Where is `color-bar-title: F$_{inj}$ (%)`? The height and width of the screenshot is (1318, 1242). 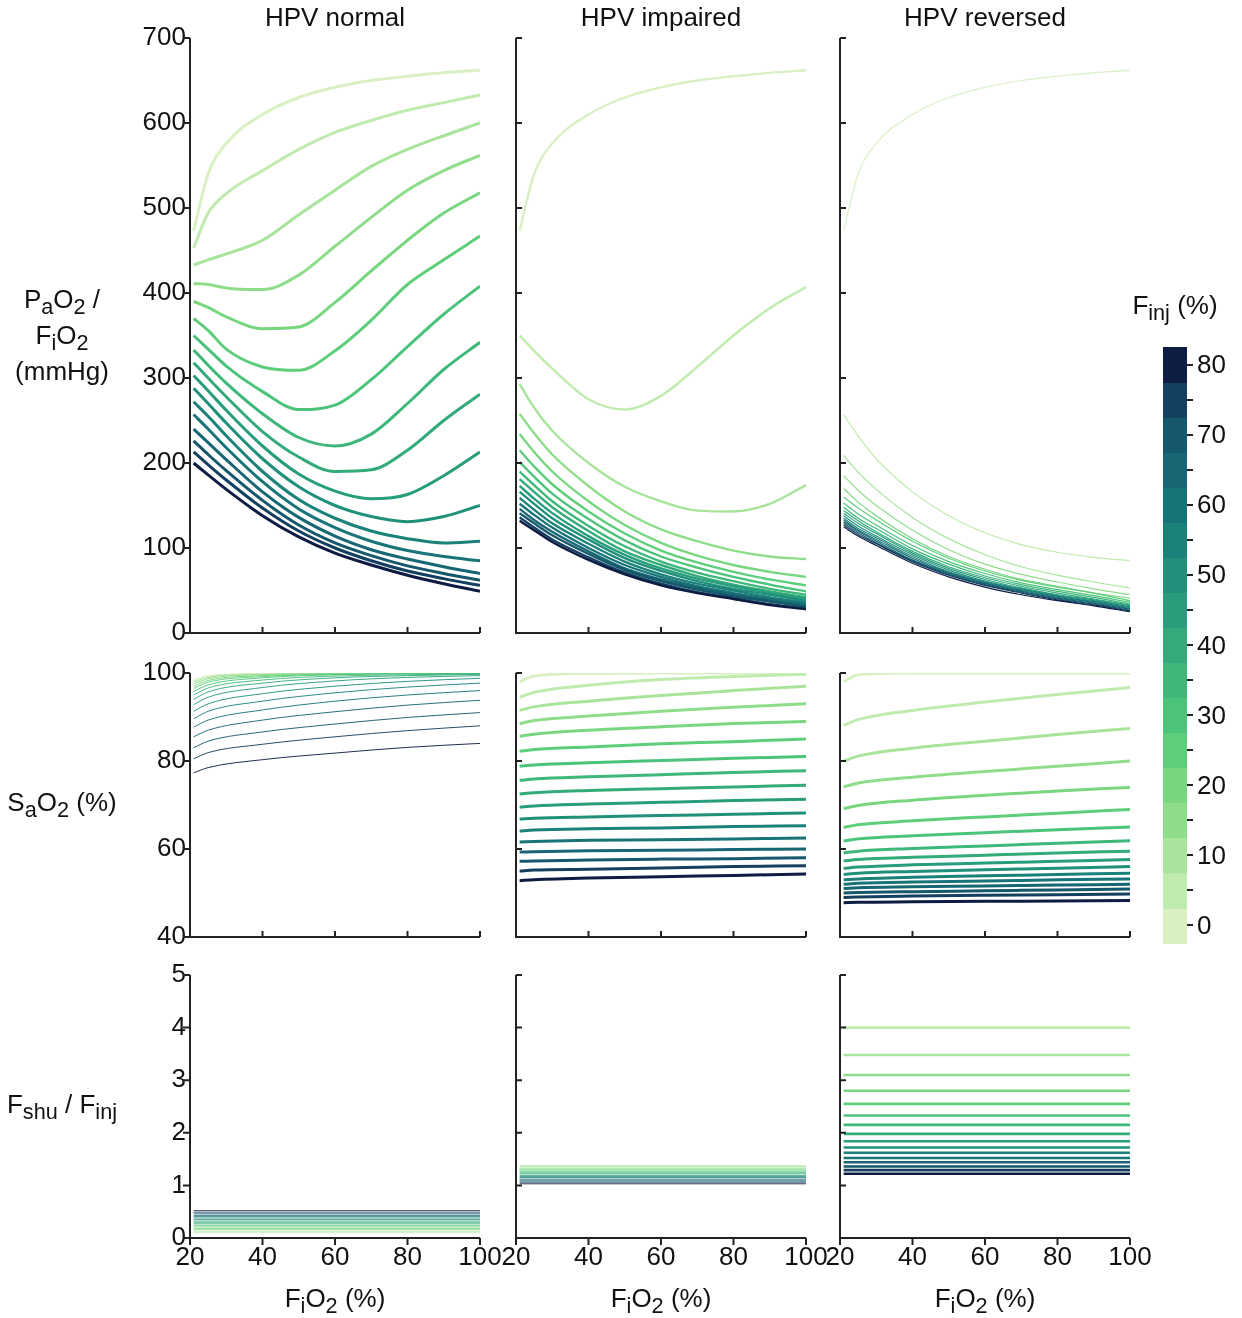 color-bar-title: F$_{inj}$ (%) is located at coordinates (1175, 308).